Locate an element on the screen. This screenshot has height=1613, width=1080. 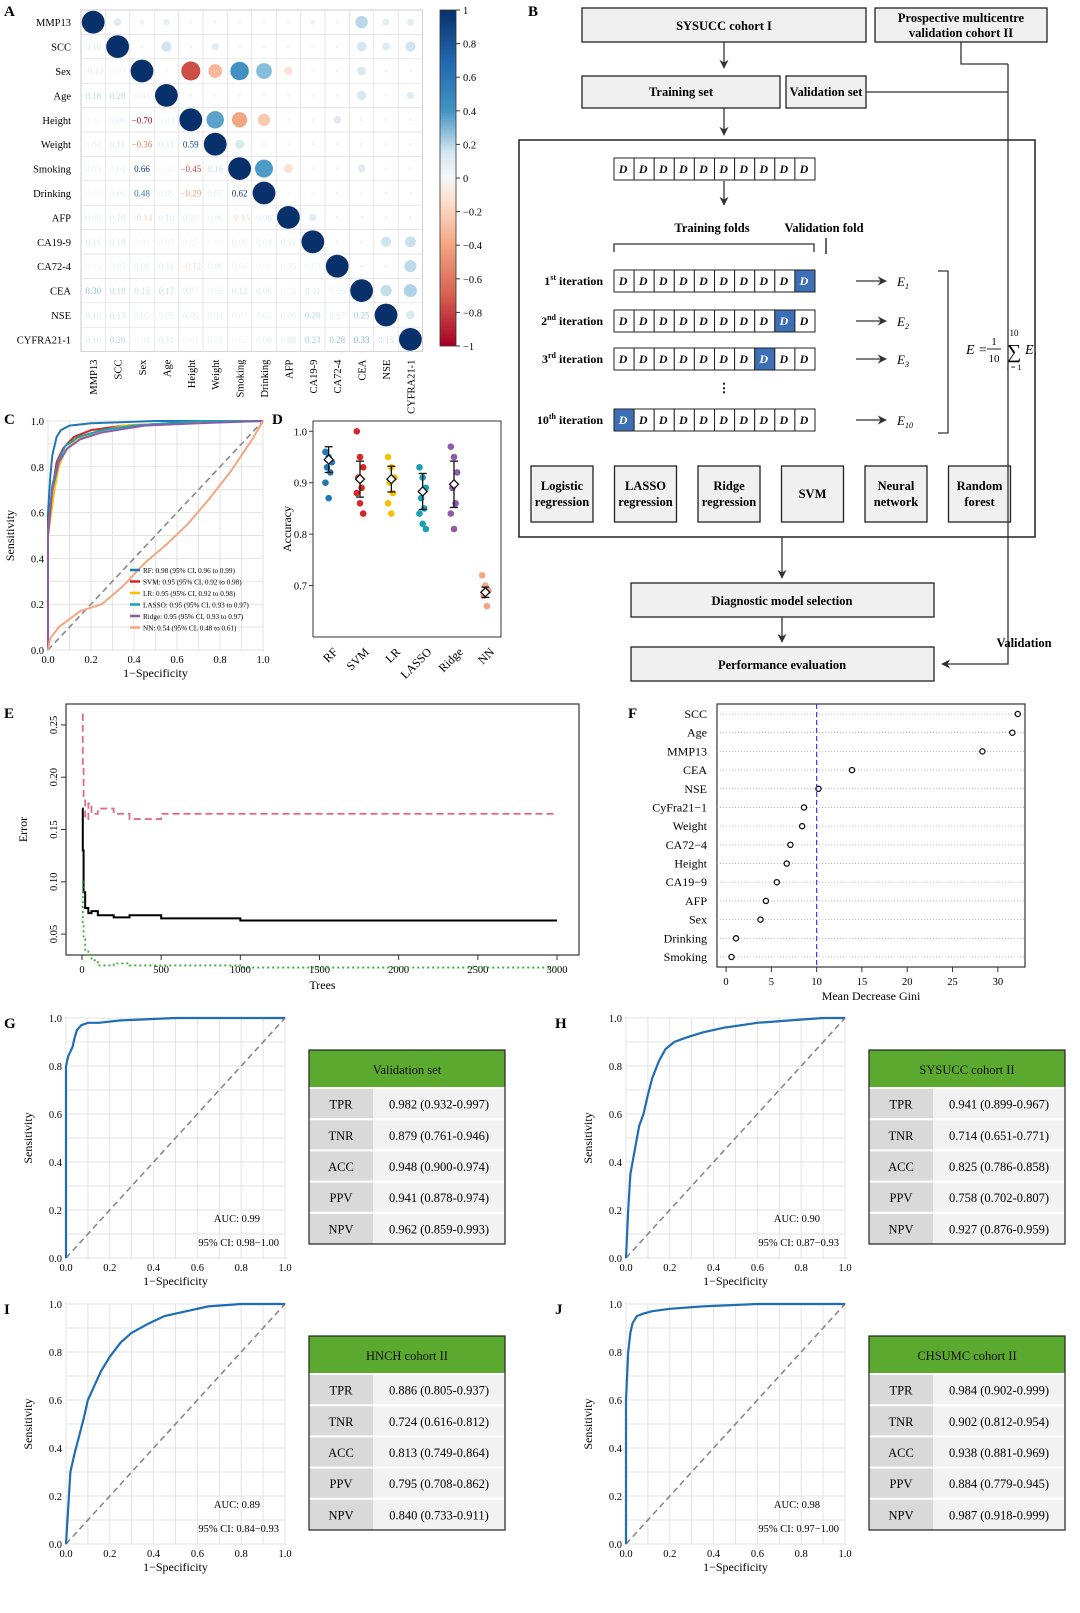
x-axis-title: 1−Specificity is located at coordinates (155, 673).